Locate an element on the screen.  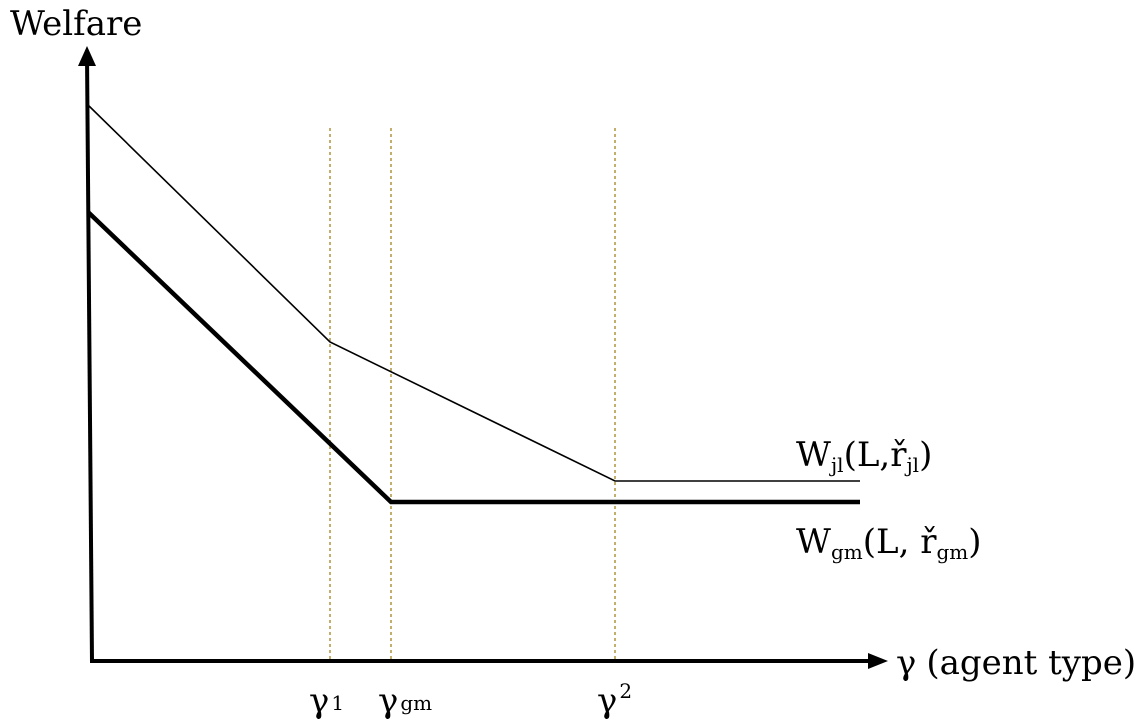
x-axis-label: γ (agent type) is located at coordinates (1016, 663).